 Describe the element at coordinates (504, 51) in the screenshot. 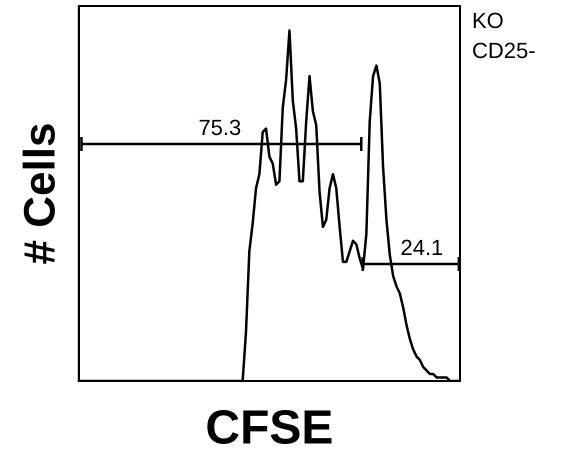

I see `text: CD25-` at that location.